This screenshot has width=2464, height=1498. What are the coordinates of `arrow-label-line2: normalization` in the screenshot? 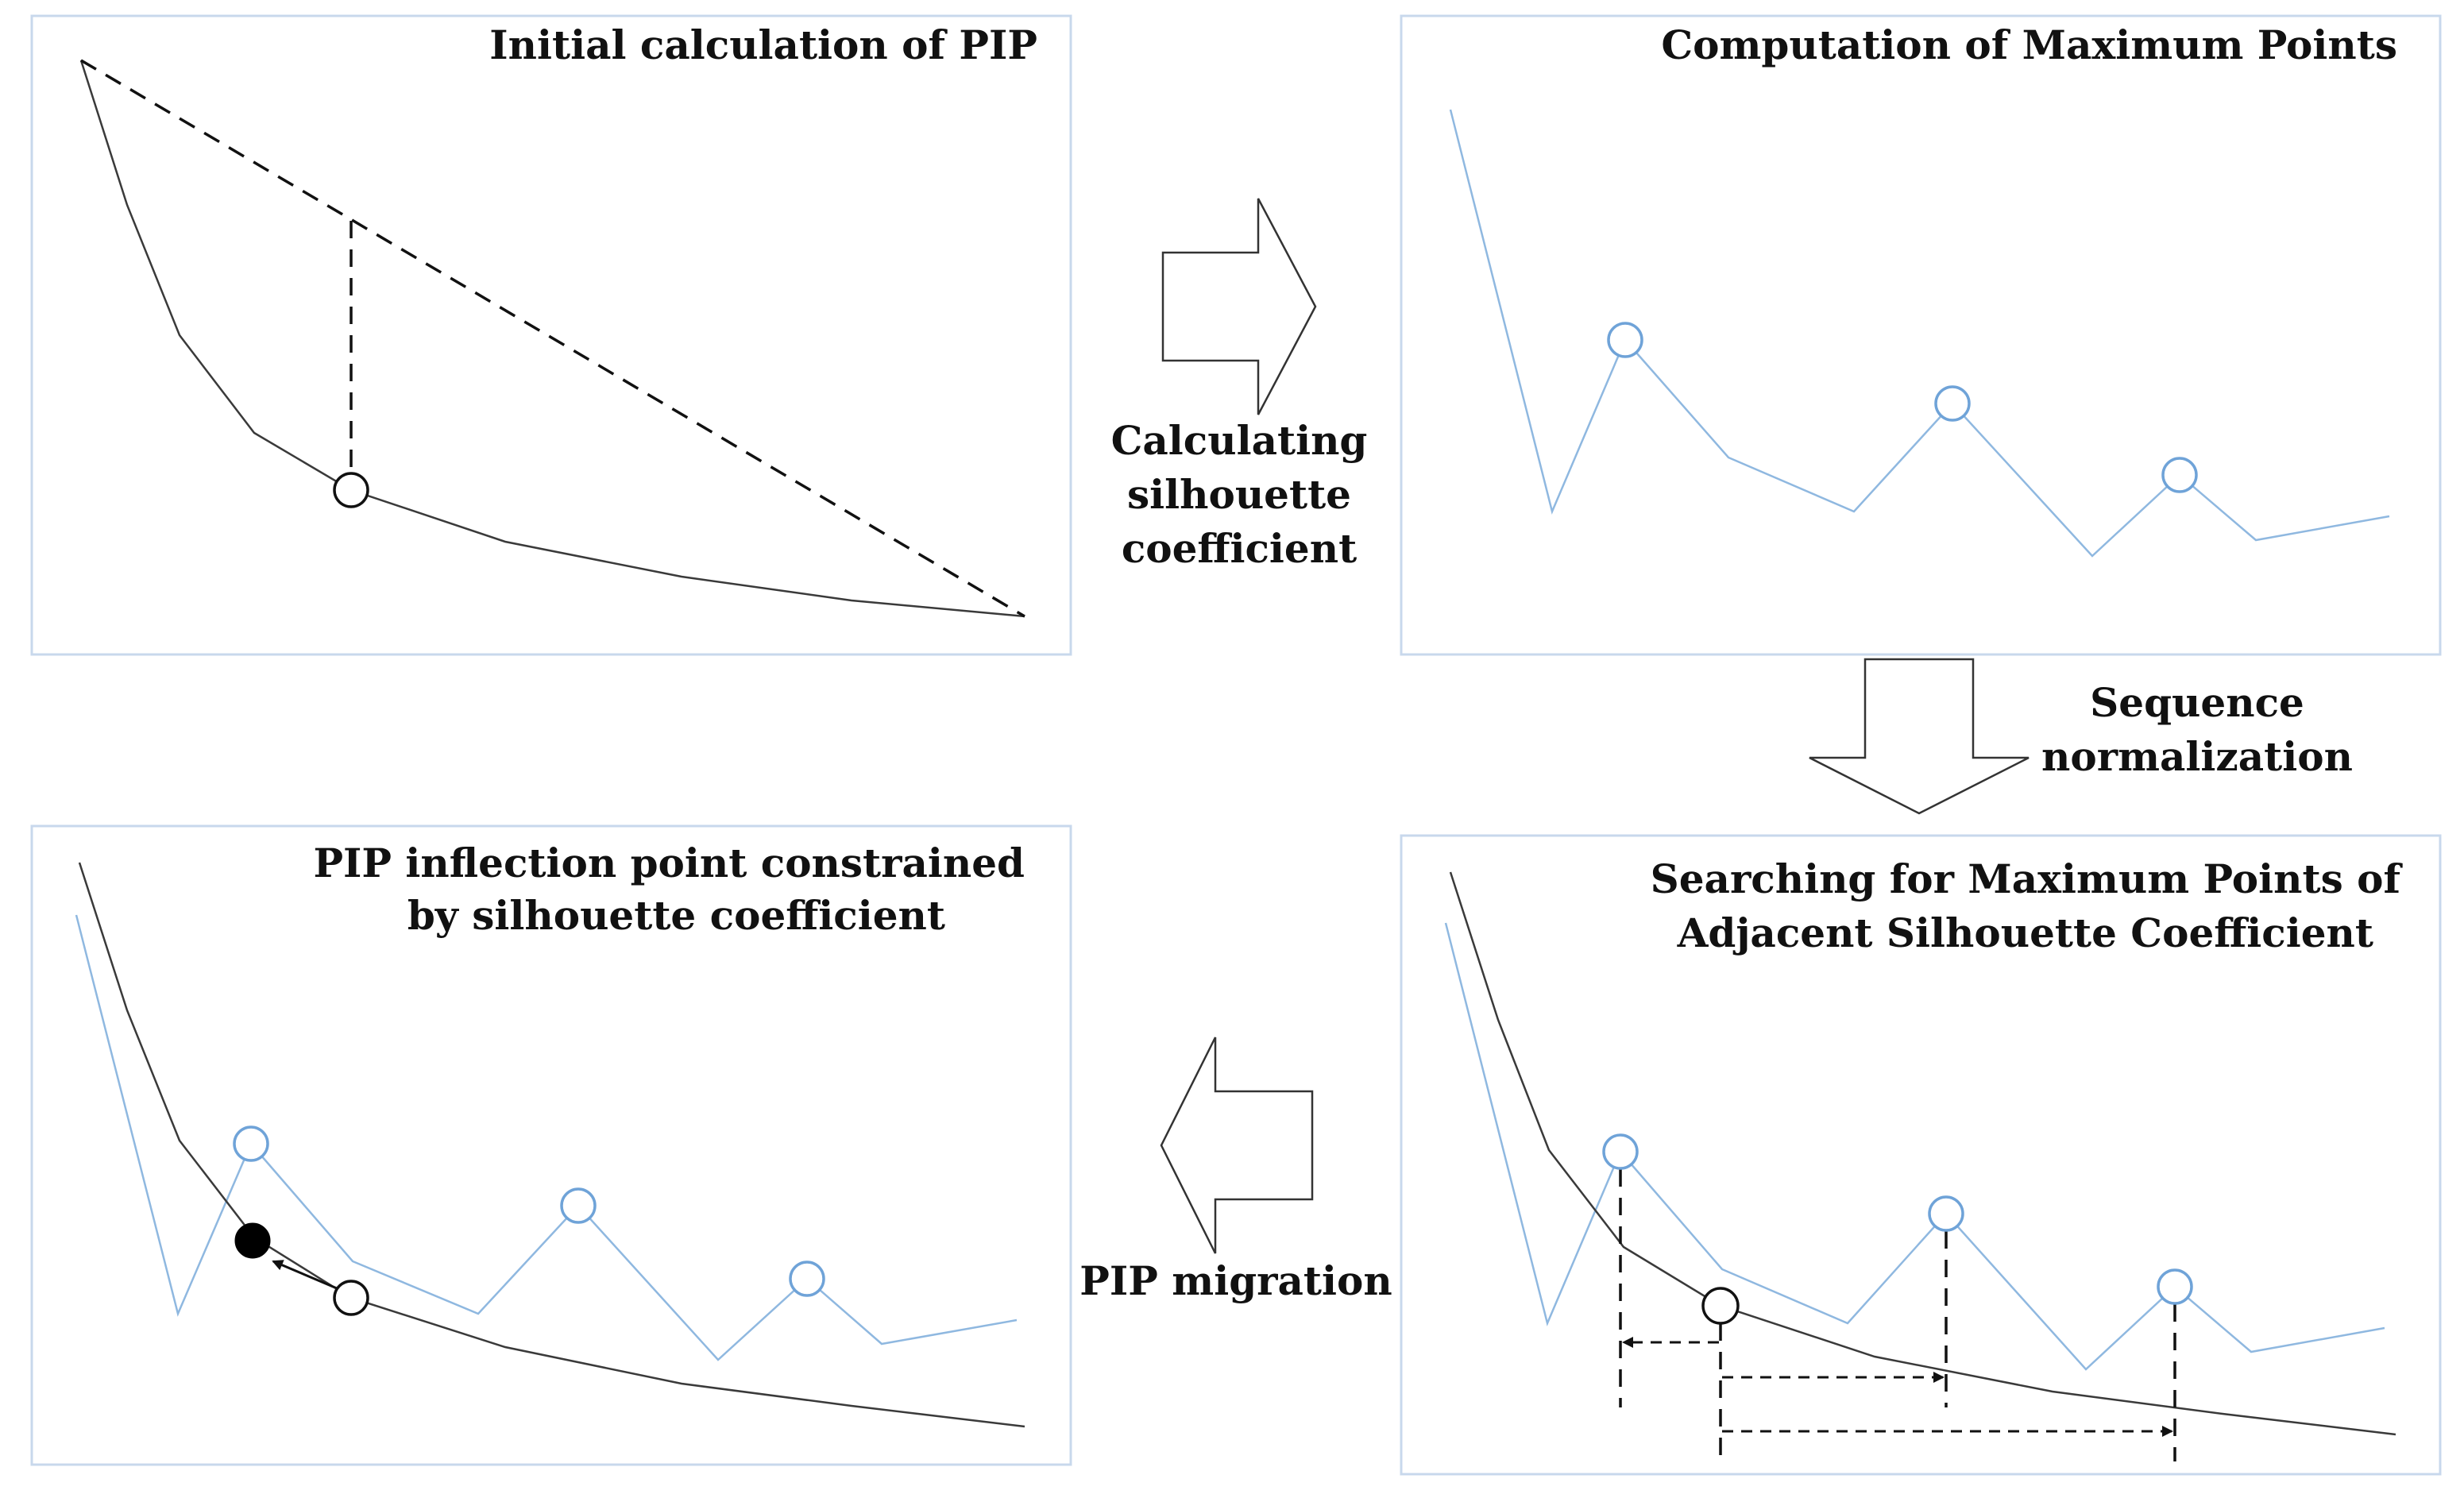 It's located at (2197, 756).